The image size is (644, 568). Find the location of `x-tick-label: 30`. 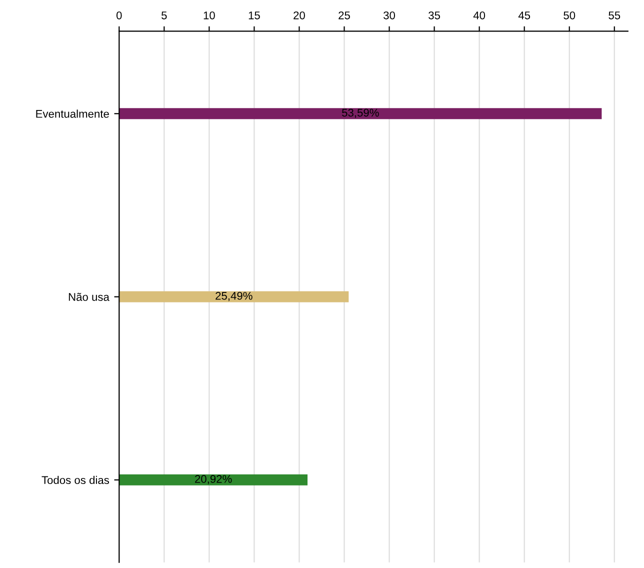

x-tick-label: 30 is located at coordinates (390, 15).